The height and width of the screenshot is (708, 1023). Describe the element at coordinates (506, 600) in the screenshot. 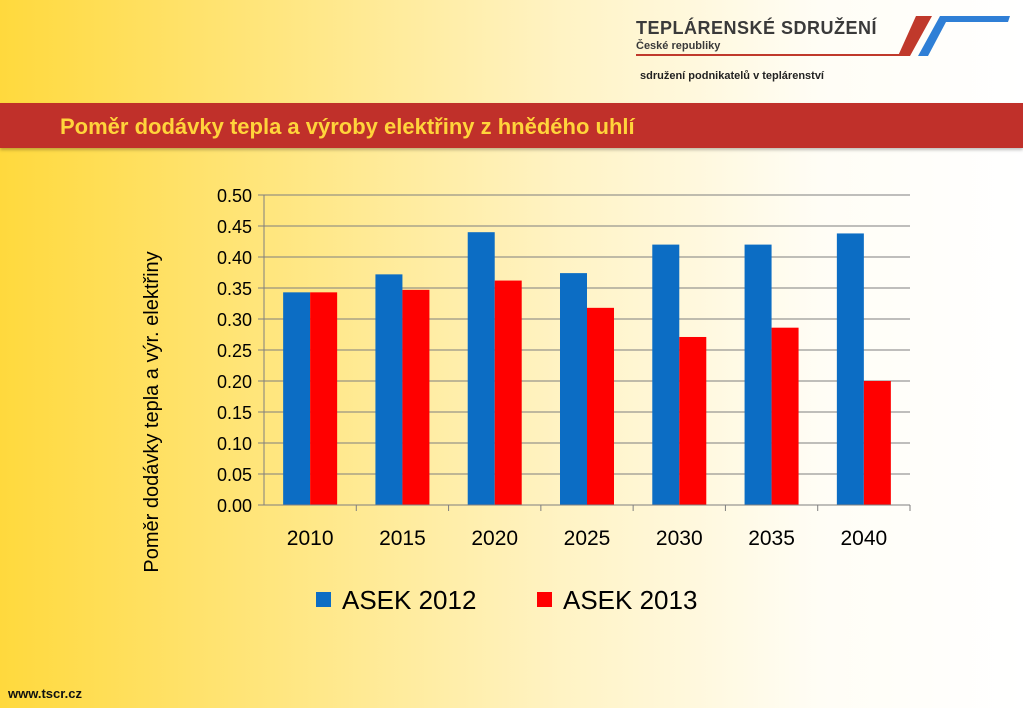

I see `legend: ASEK 2012 ASEK 2013` at that location.